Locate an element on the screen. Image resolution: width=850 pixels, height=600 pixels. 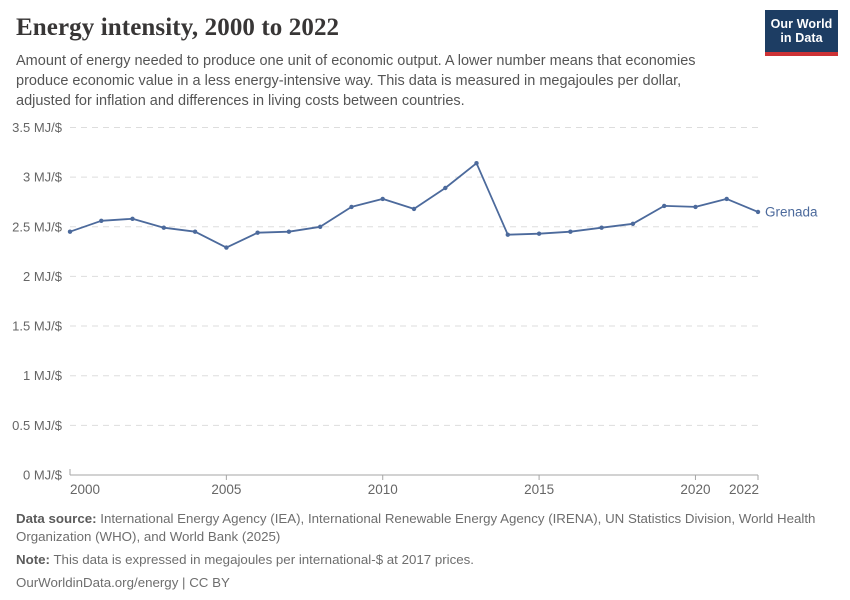
license-line: OurWorldinData.org/energy | CC BY is located at coordinates (123, 583).